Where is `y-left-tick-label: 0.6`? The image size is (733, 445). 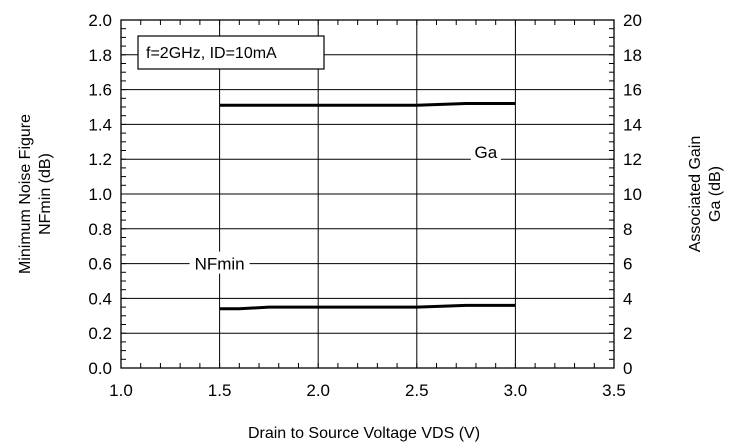
y-left-tick-label: 0.6 is located at coordinates (100, 264).